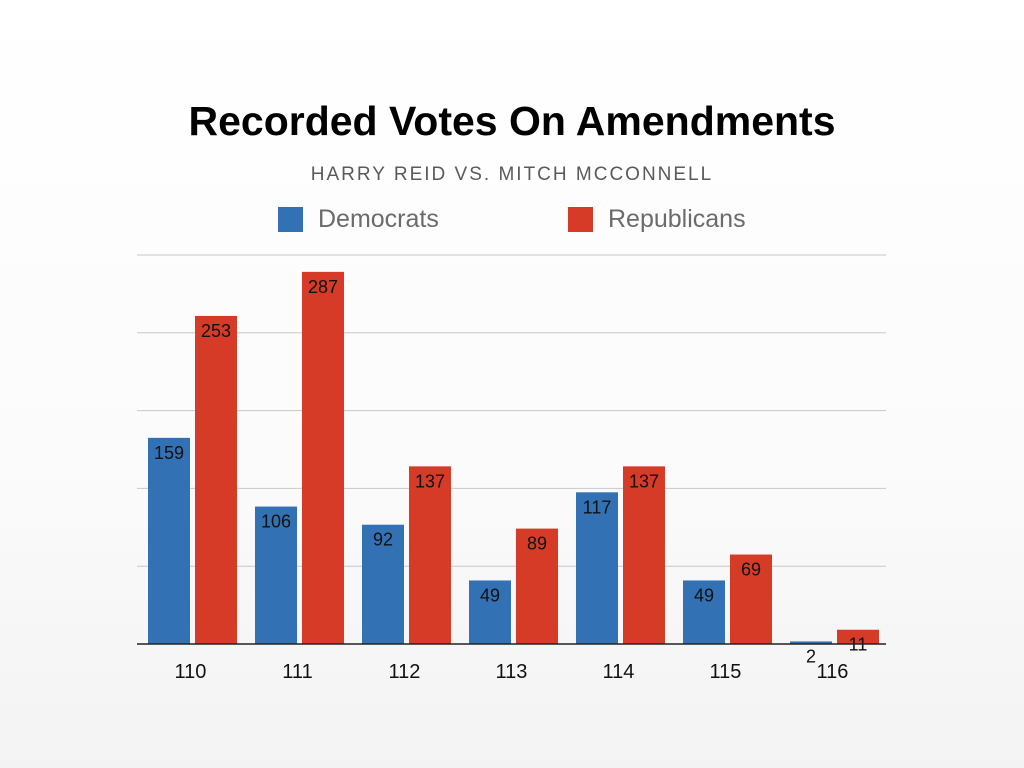 The image size is (1024, 768). What do you see at coordinates (169, 453) in the screenshot?
I see `data-label-democrats-110: 159` at bounding box center [169, 453].